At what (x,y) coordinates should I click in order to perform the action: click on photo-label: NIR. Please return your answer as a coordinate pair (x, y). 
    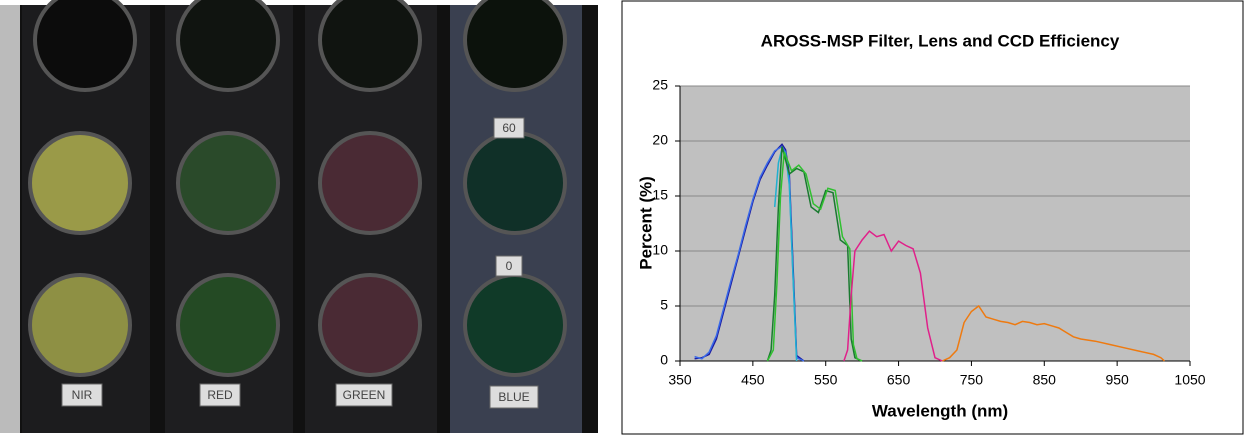
    Looking at the image, I should click on (82, 395).